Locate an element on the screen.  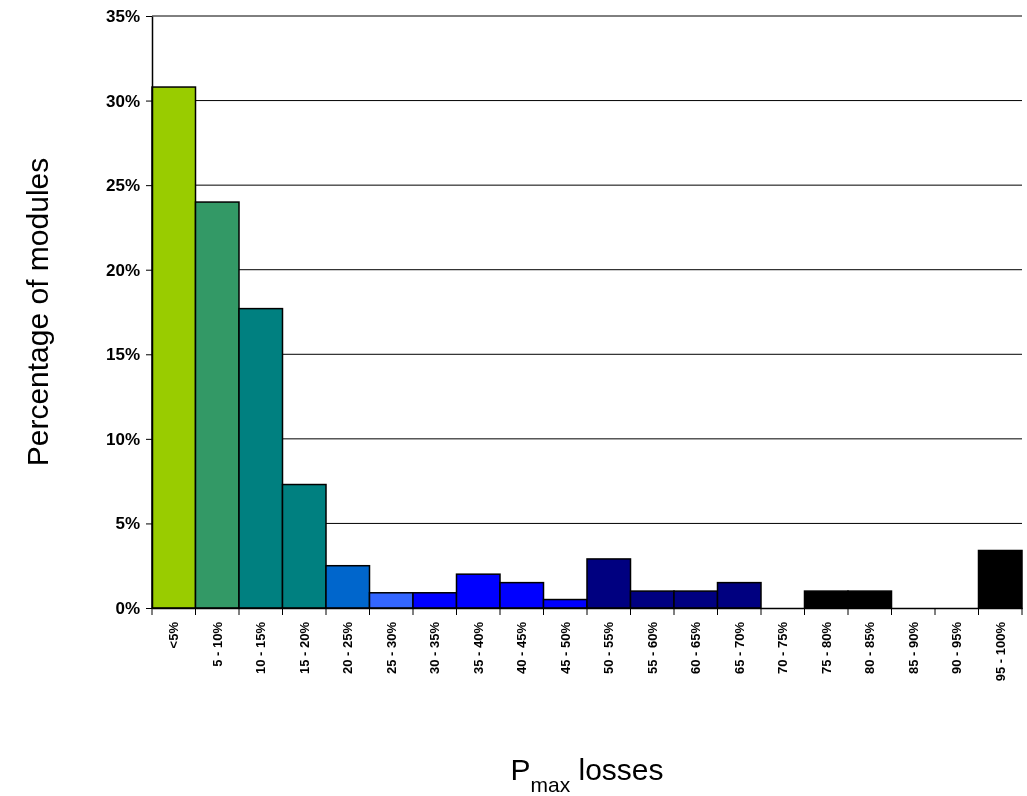
x-tick-label: 90 - 95% is located at coordinates (957, 648).